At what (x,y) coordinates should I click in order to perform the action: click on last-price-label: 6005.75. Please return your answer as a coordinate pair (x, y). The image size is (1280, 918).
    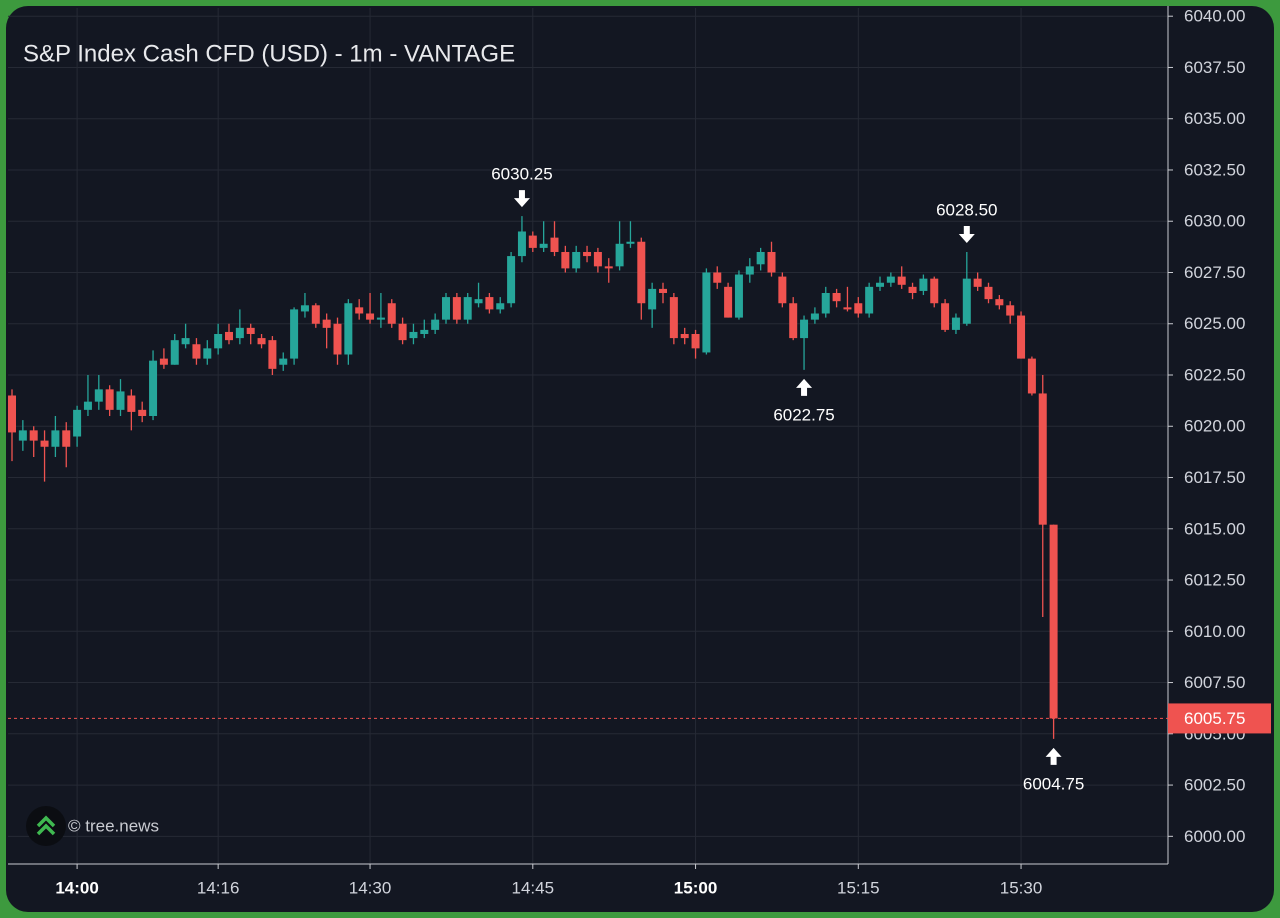
    Looking at the image, I should click on (1214, 718).